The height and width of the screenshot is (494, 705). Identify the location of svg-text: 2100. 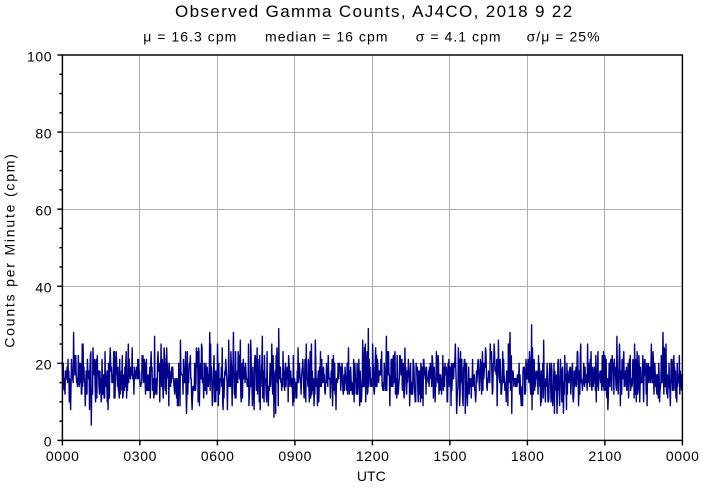
(605, 456).